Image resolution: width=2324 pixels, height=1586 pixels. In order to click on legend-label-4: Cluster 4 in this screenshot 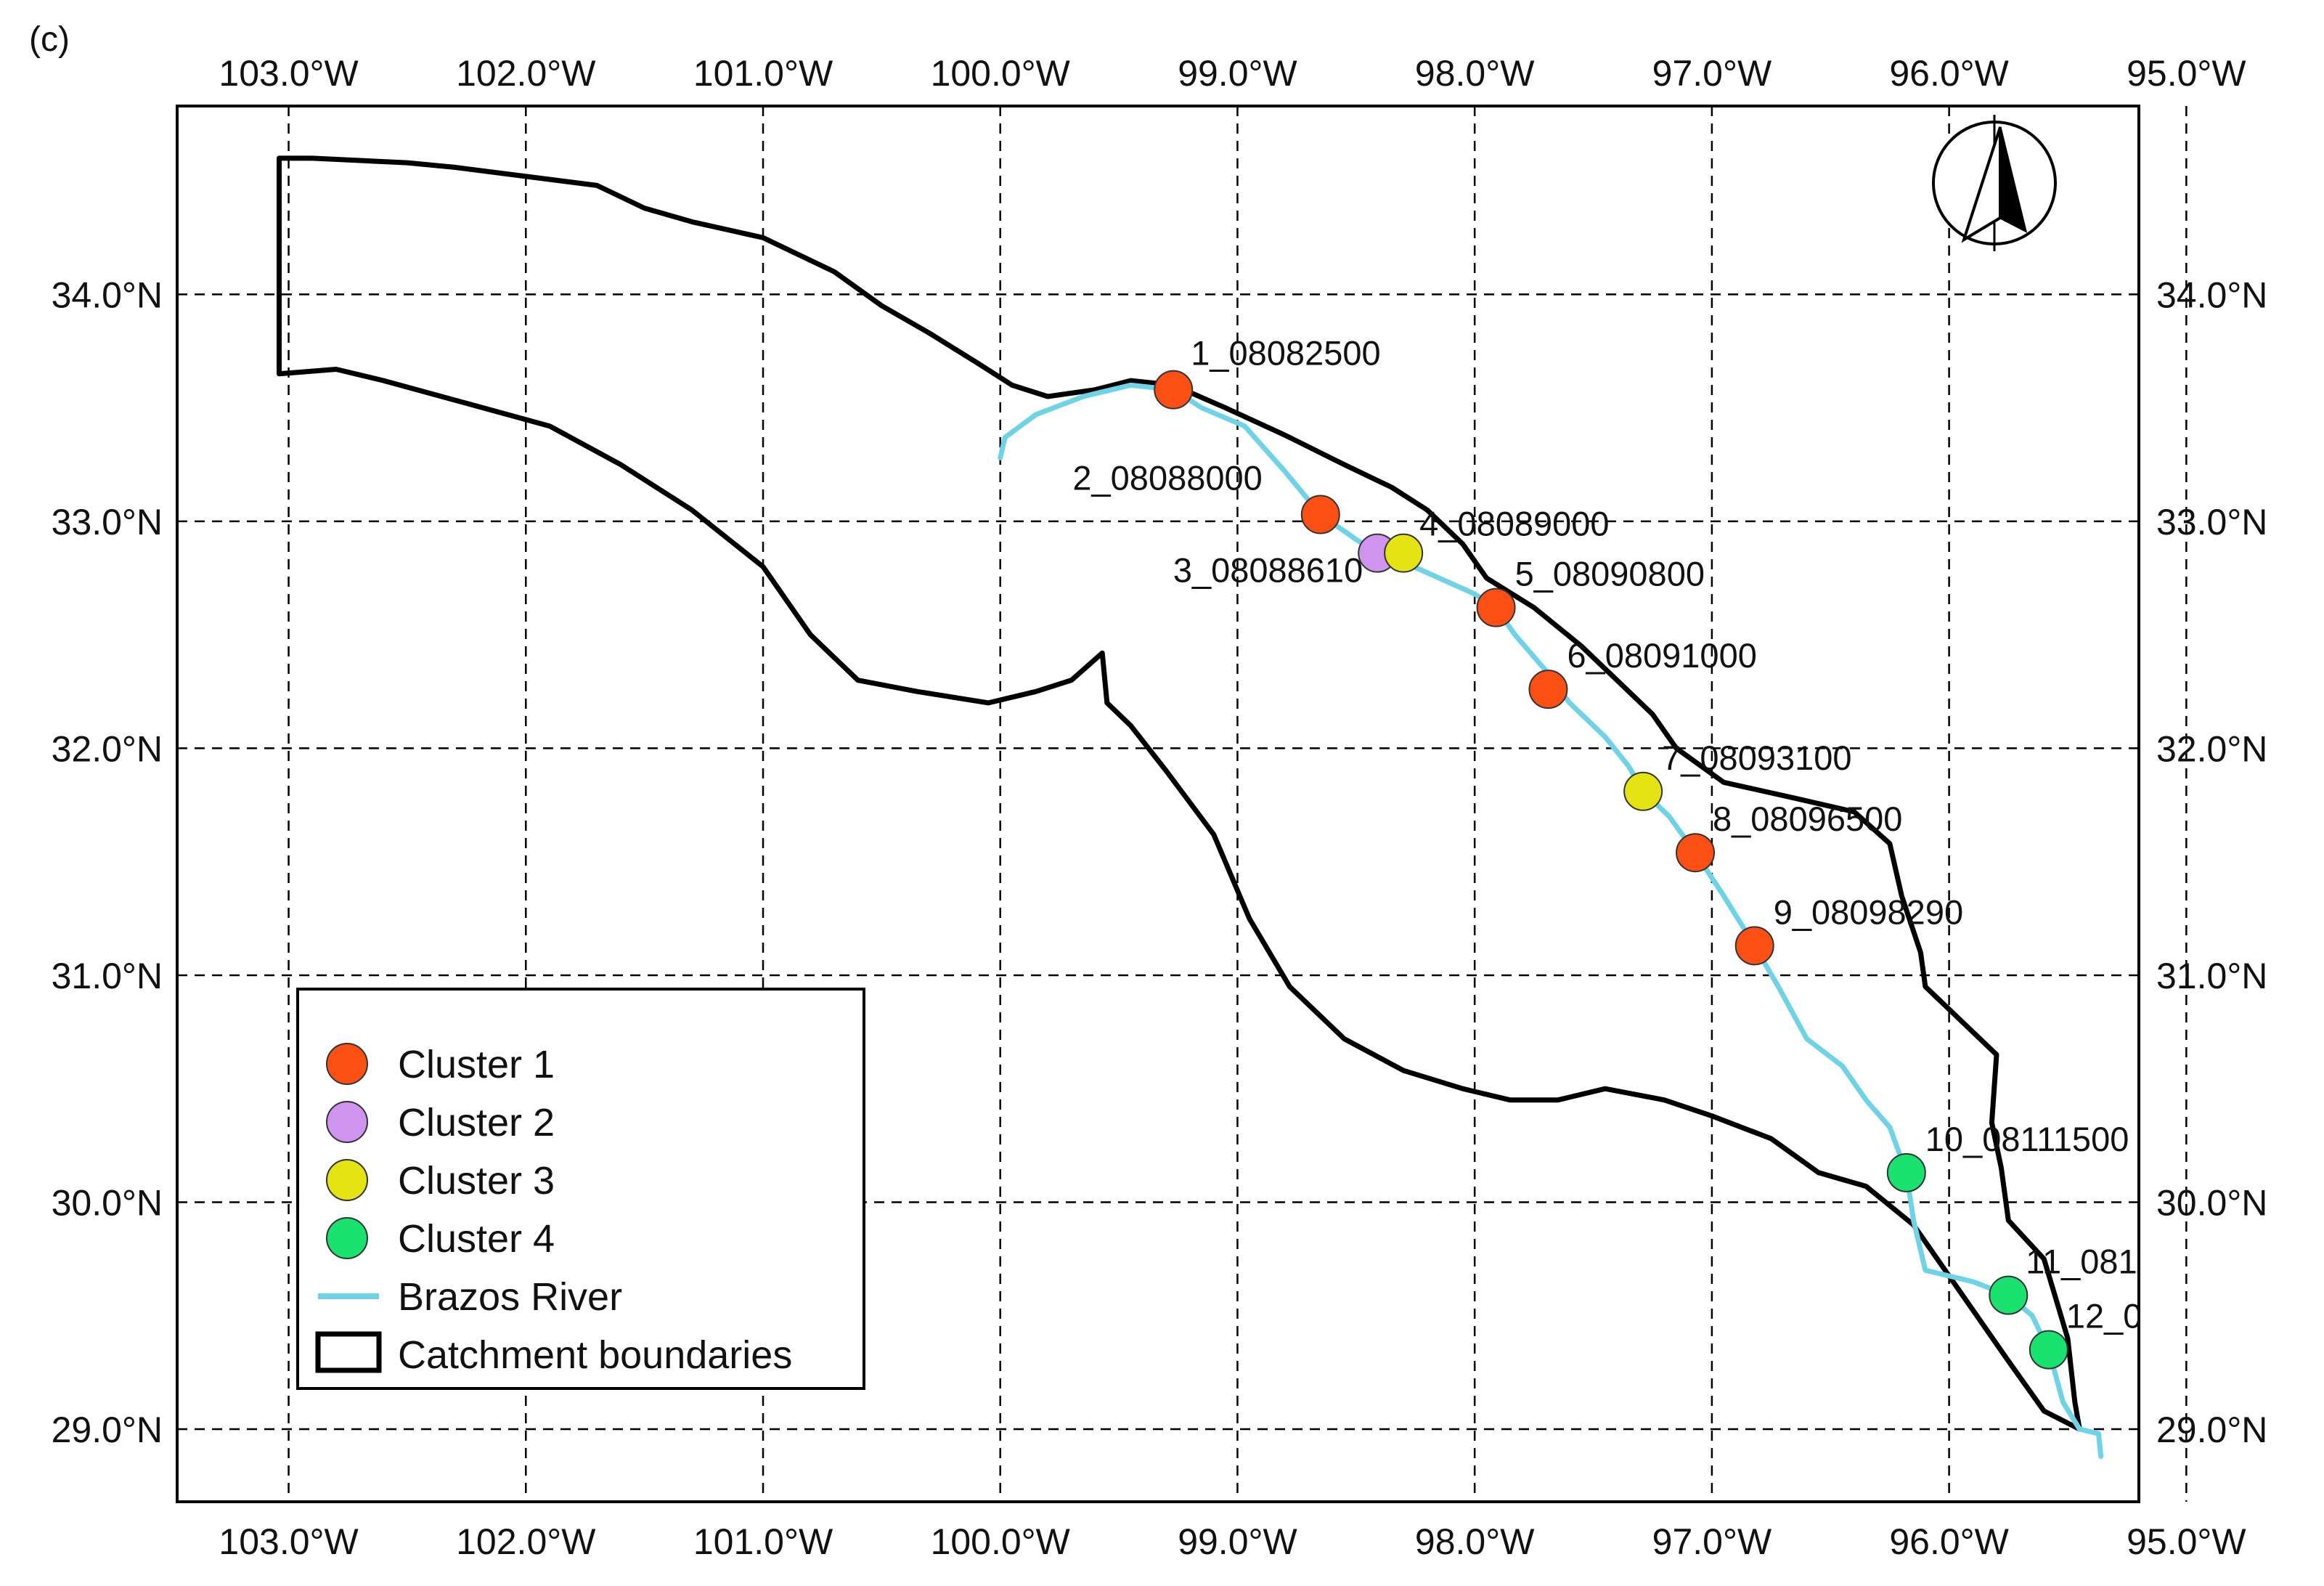, I will do `click(476, 1239)`.